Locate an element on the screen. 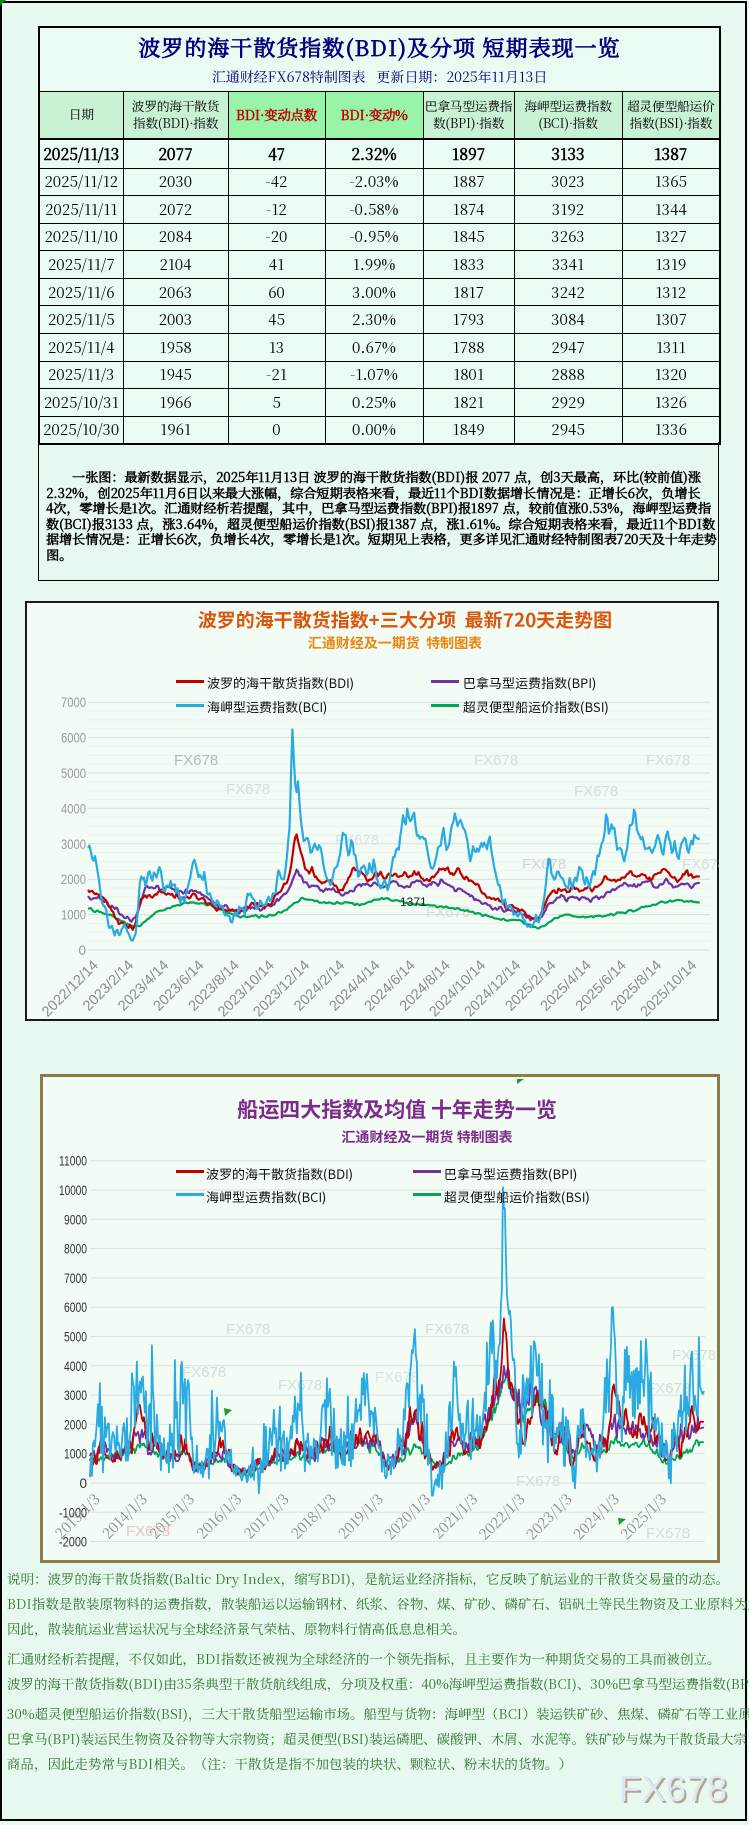 The width and height of the screenshot is (749, 1825). svg-text: 2024/1/3 is located at coordinates (595, 1516).